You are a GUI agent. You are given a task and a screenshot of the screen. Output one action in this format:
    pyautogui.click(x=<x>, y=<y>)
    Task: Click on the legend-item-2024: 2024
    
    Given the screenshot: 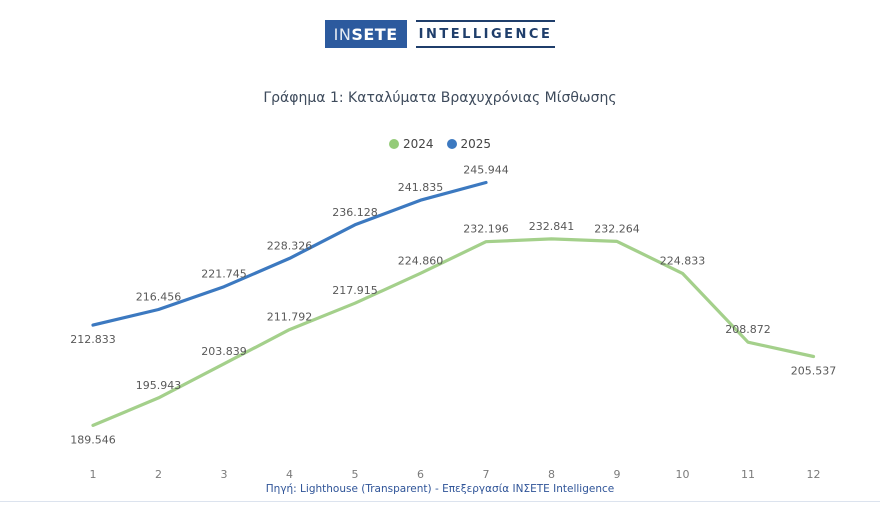 What is the action you would take?
    pyautogui.click(x=411, y=144)
    